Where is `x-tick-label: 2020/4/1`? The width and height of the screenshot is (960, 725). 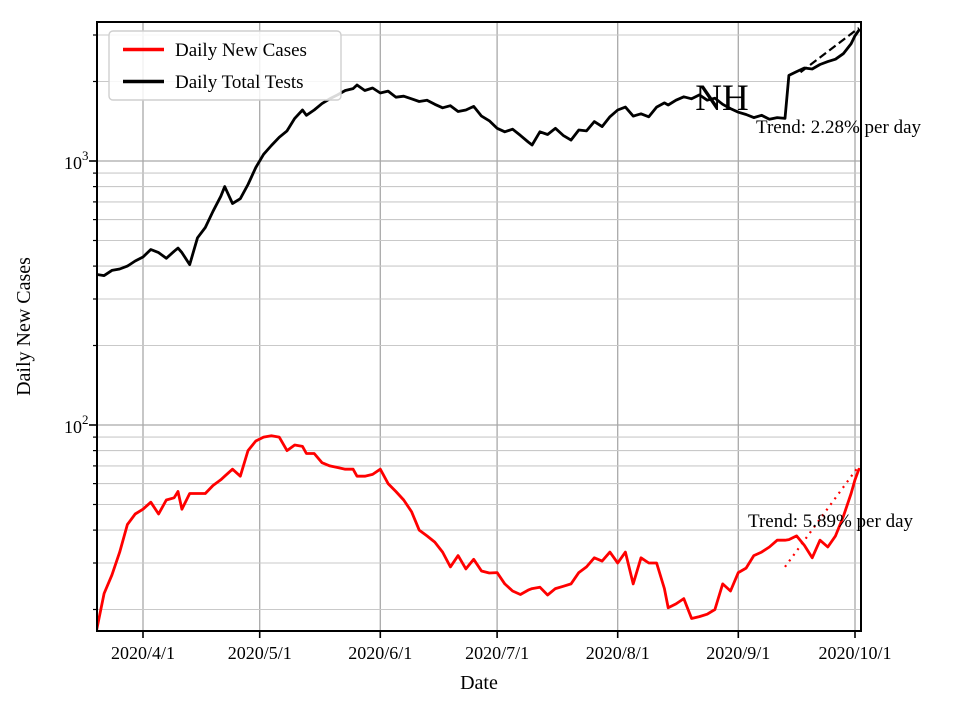
x-tick-label: 2020/4/1 is located at coordinates (143, 653).